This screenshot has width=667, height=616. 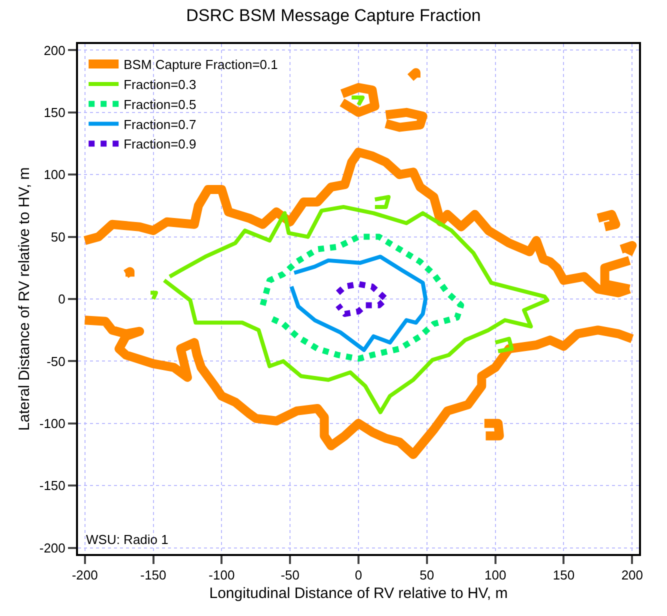 What do you see at coordinates (290, 575) in the screenshot?
I see `x-tick-label: -50` at bounding box center [290, 575].